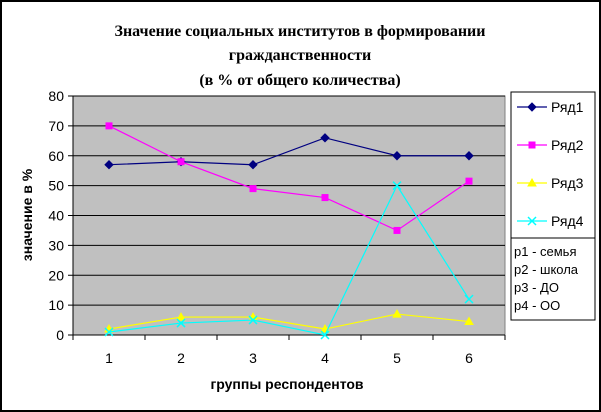  Describe the element at coordinates (469, 358) in the screenshot. I see `x-tick-label: 6` at that location.